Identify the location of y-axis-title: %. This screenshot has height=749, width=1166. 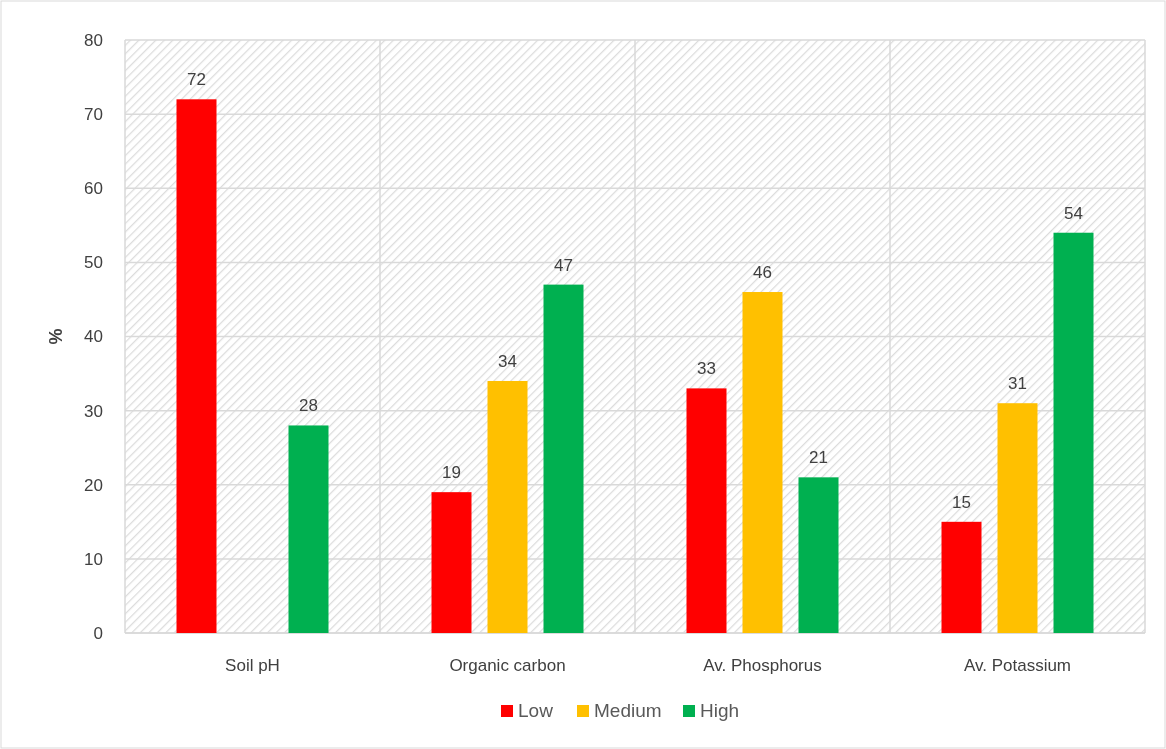
(56, 336).